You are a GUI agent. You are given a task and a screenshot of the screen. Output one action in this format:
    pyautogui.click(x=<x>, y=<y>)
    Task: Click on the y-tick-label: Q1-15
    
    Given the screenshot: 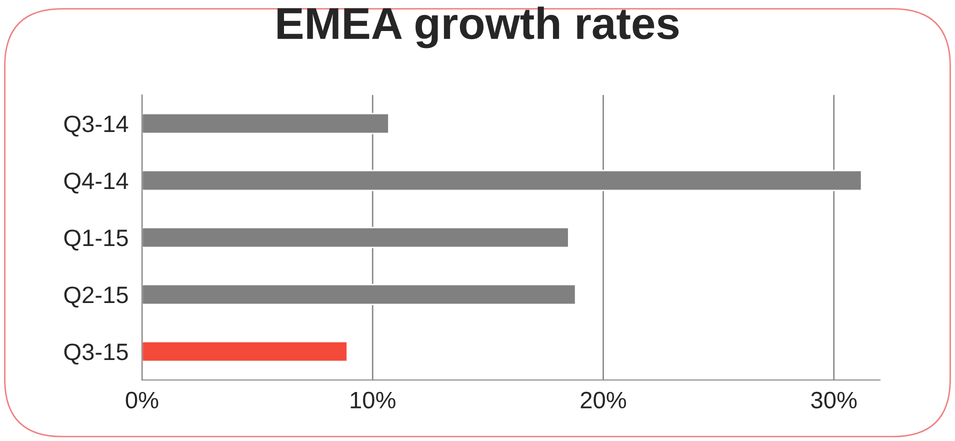 What is the action you would take?
    pyautogui.click(x=96, y=240)
    